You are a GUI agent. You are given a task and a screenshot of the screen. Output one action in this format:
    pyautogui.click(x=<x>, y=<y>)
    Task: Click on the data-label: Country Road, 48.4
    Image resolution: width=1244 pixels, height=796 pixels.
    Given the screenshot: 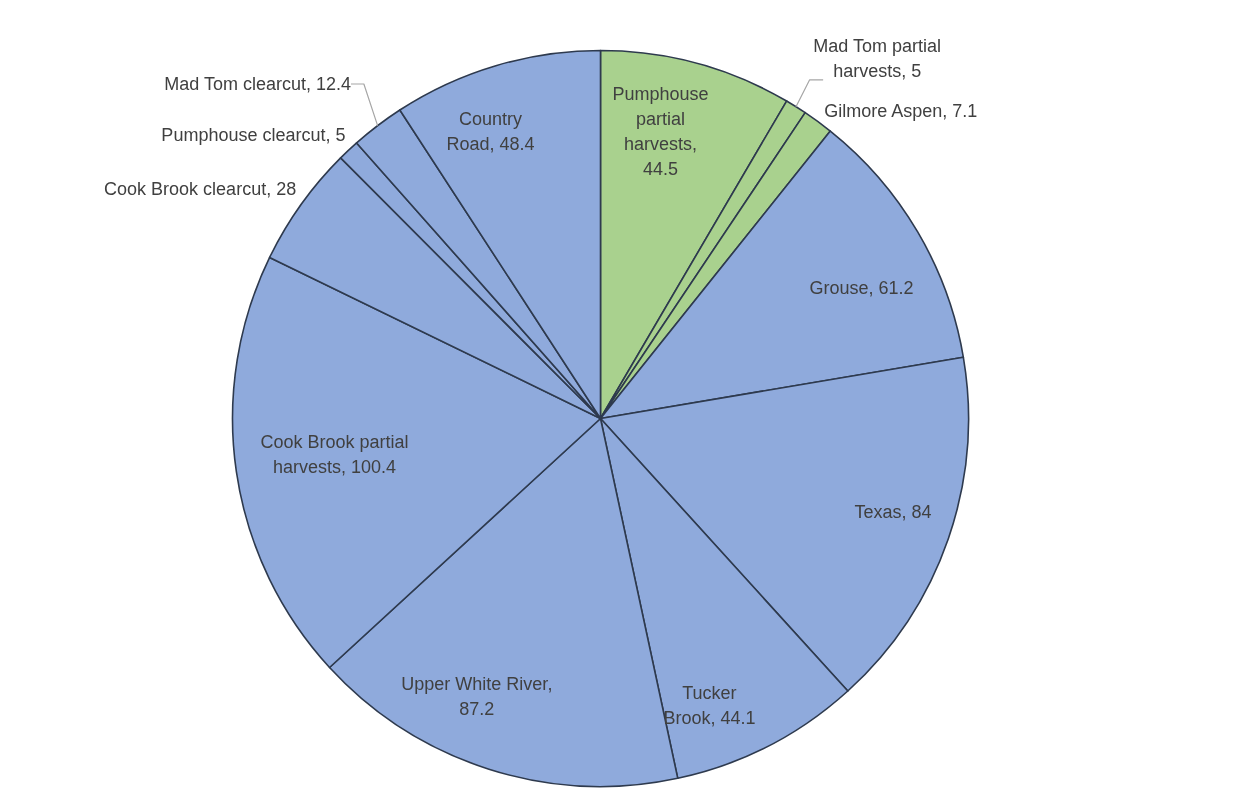 What is the action you would take?
    pyautogui.click(x=490, y=131)
    